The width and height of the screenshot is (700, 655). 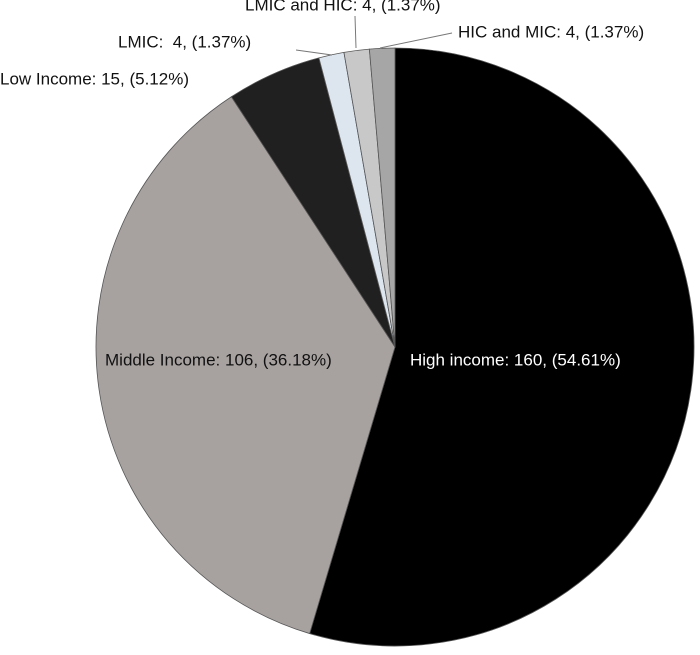 I want to click on slice-label: HIC and MIC: 4, (1.37%), so click(x=551, y=31).